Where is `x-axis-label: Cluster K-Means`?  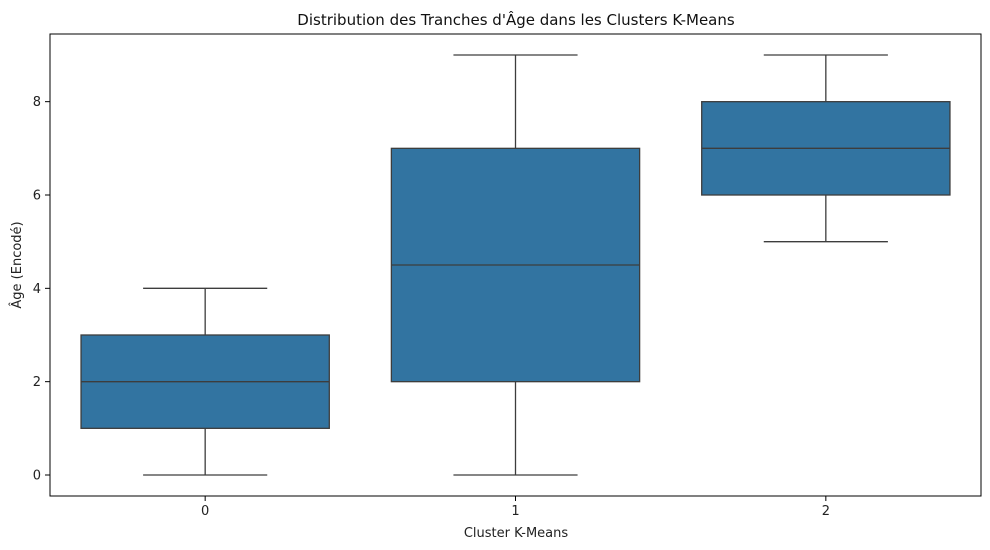
x-axis-label: Cluster K-Means is located at coordinates (516, 533).